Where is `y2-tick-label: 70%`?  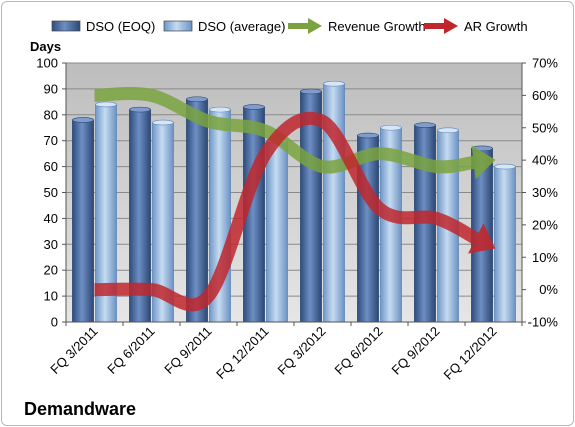 y2-tick-label: 70% is located at coordinates (545, 63).